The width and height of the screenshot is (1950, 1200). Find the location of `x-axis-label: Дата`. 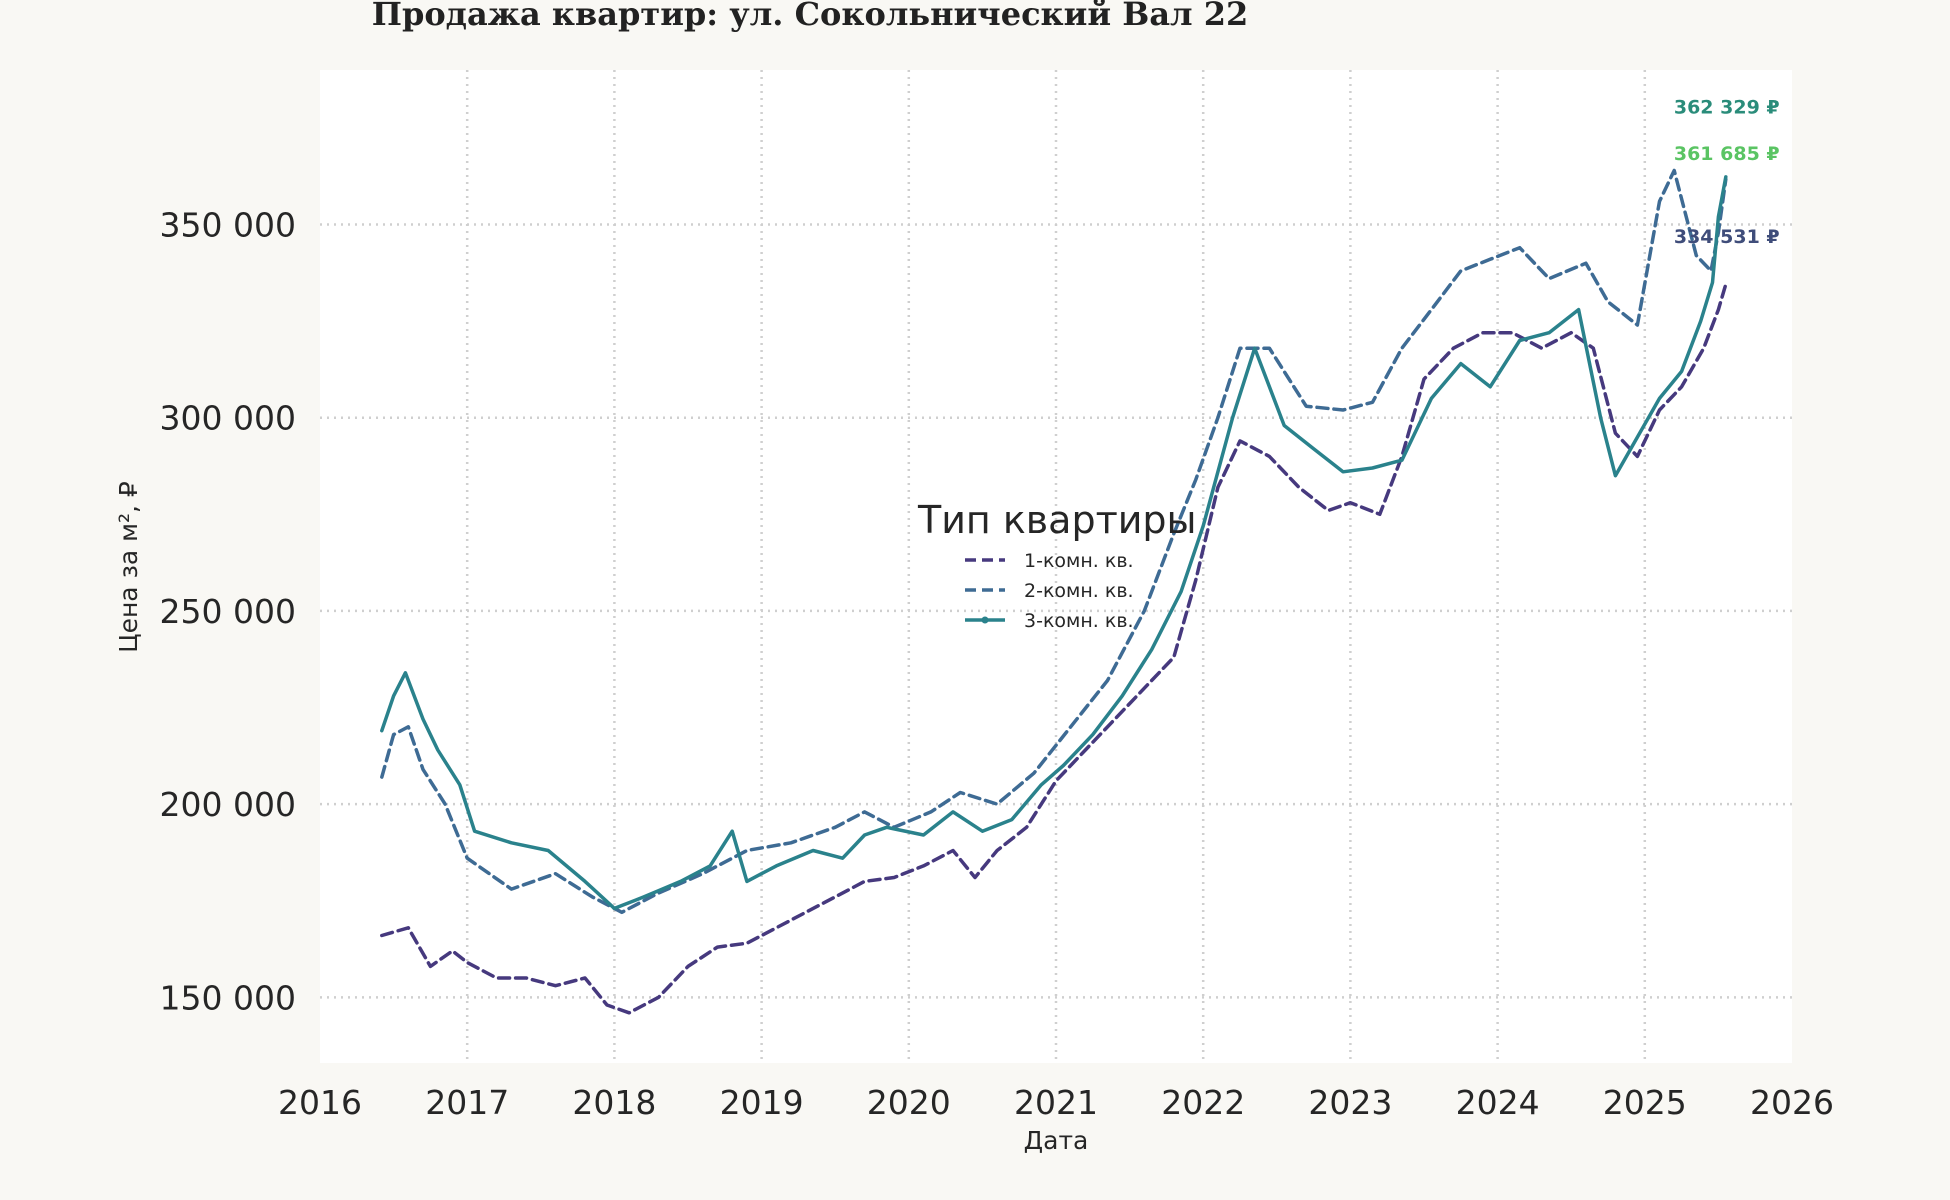

x-axis-label: Дата is located at coordinates (1056, 1140).